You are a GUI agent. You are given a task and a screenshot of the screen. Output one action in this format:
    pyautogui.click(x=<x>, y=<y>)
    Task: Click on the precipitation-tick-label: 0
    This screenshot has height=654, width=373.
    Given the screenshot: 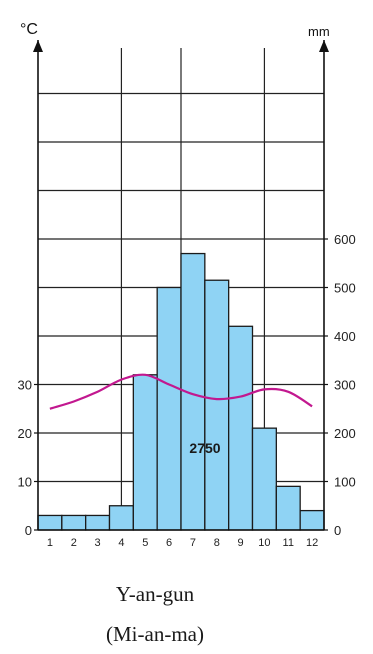 What is the action you would take?
    pyautogui.click(x=337, y=530)
    